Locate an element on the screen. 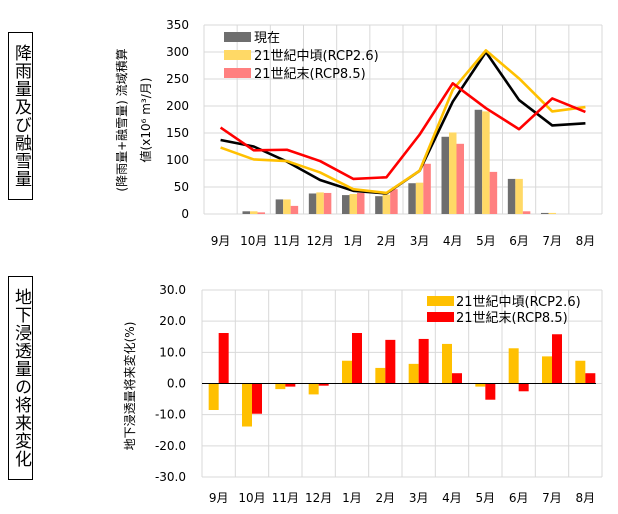 This screenshot has height=514, width=618. y-tick-label: -20.0 is located at coordinates (170, 446).